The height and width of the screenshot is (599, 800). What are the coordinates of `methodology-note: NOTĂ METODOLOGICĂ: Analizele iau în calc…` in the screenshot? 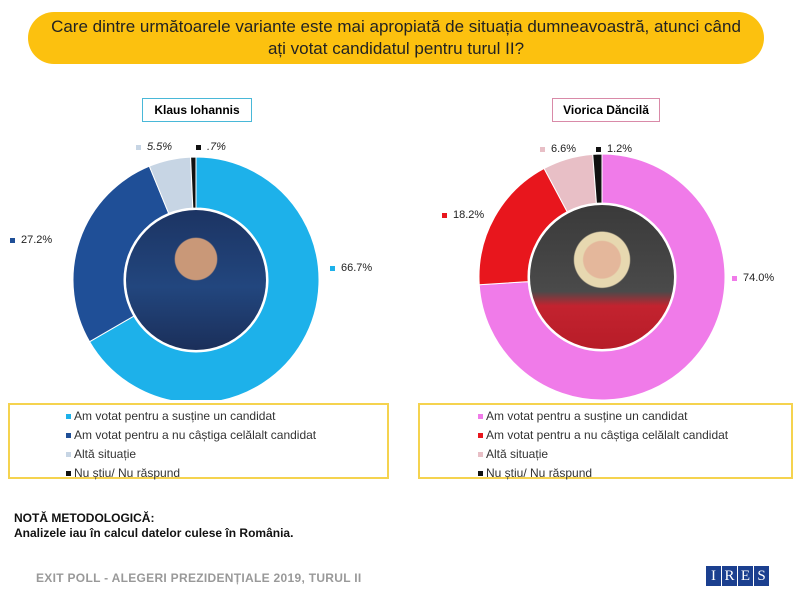 It's located at (153, 526).